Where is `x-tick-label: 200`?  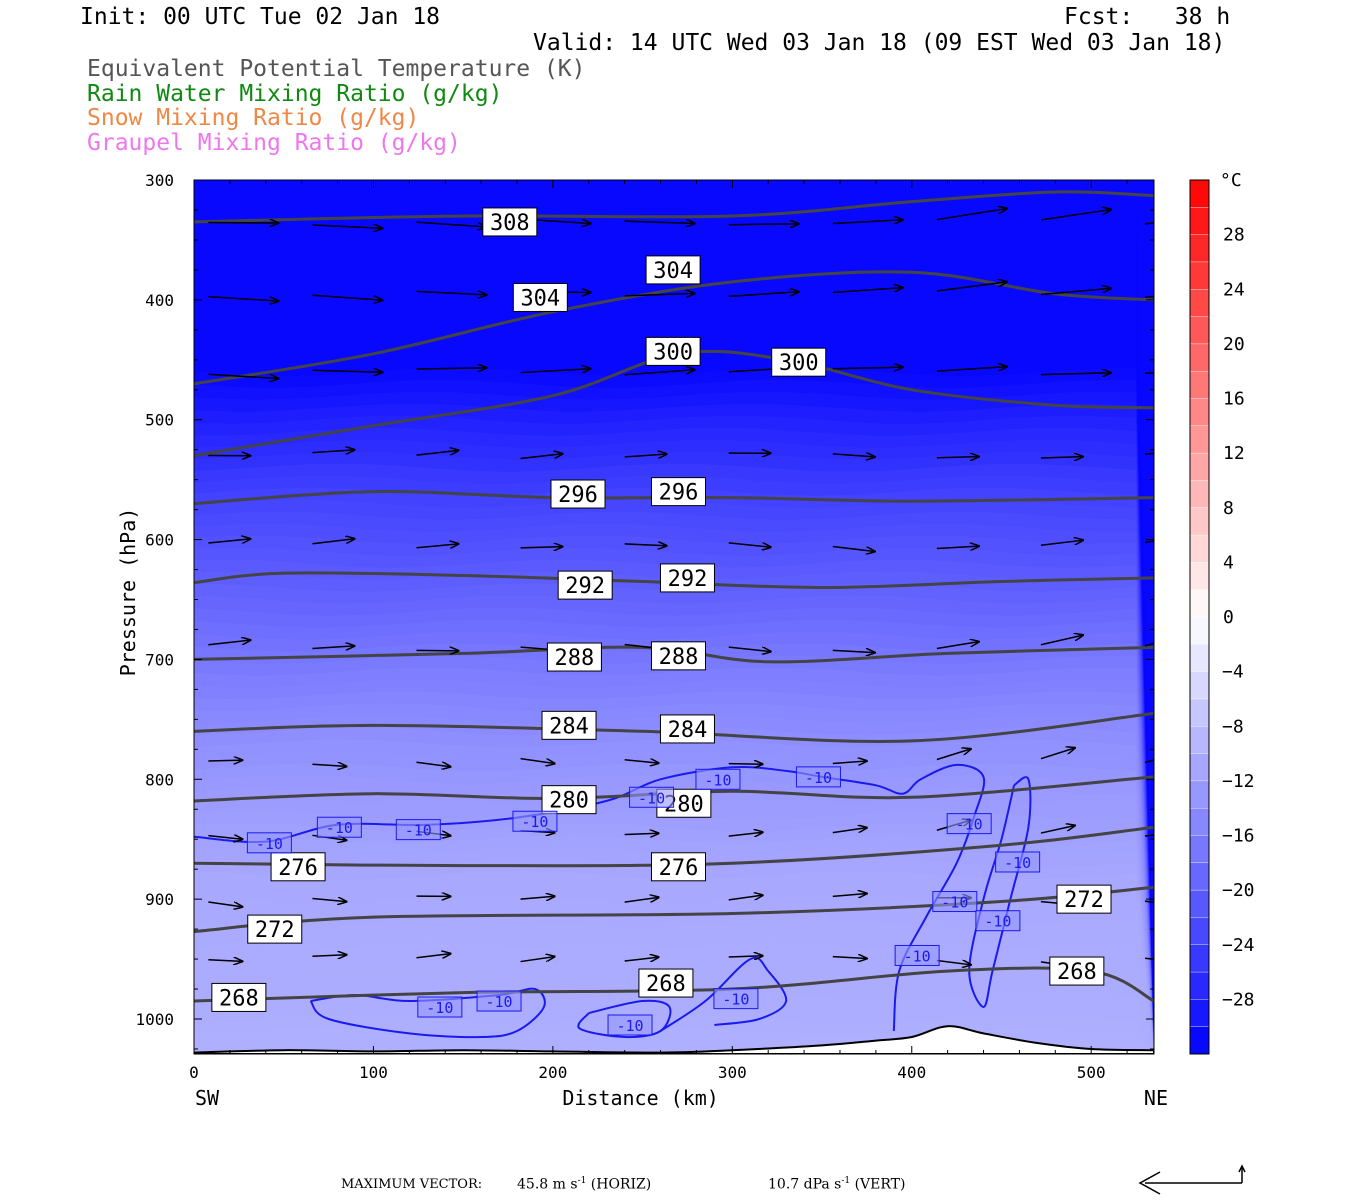
x-tick-label: 200 is located at coordinates (552, 1072).